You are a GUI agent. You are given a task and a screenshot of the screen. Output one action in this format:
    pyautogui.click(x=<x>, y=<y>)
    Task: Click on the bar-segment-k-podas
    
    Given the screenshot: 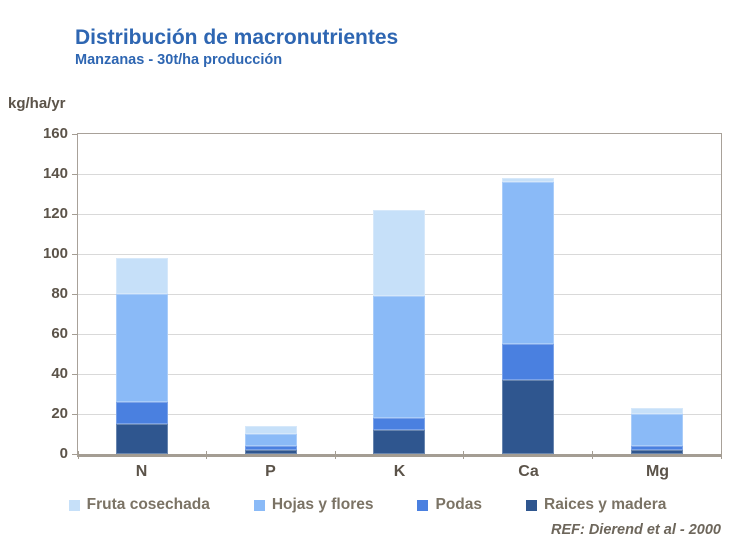 What is the action you would take?
    pyautogui.click(x=399, y=424)
    